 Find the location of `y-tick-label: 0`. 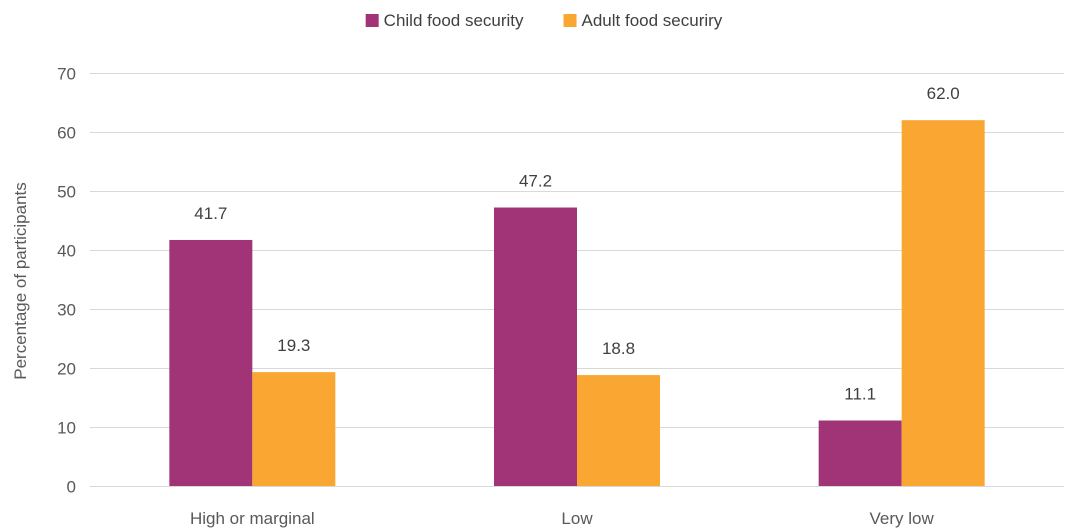

y-tick-label: 0 is located at coordinates (71, 487).